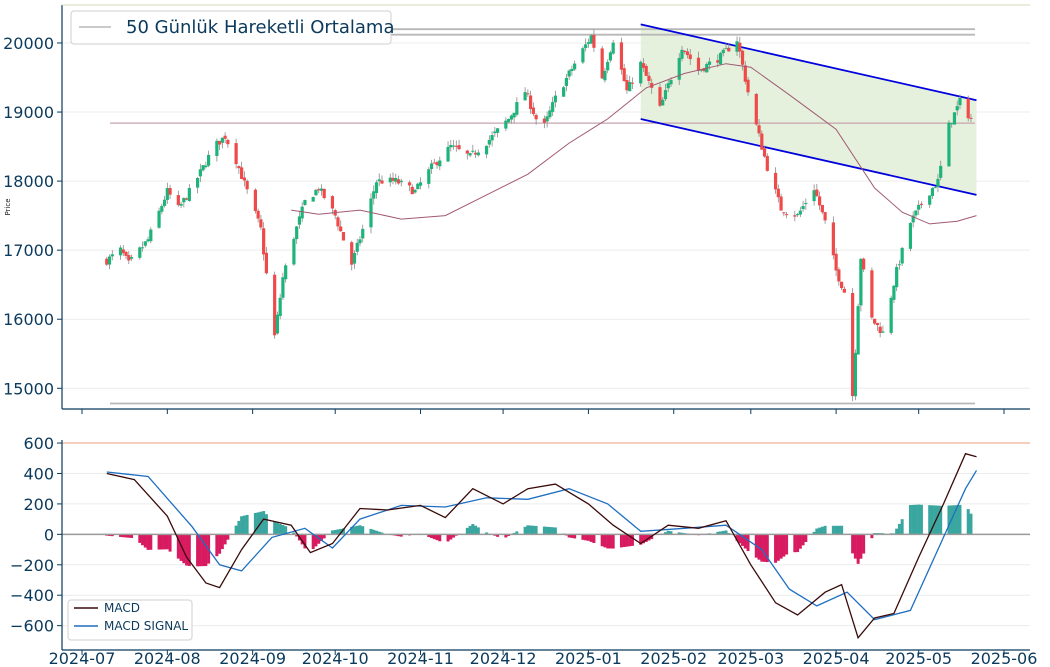 The image size is (1050, 667). I want to click on price-ytick-label: 17000, so click(28, 250).